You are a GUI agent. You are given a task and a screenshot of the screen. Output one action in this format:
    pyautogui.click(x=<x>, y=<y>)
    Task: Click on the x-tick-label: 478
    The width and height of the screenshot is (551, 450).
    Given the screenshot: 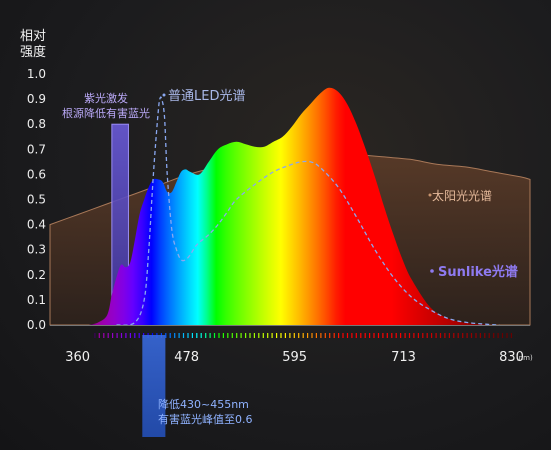 What is the action you would take?
    pyautogui.click(x=186, y=357)
    